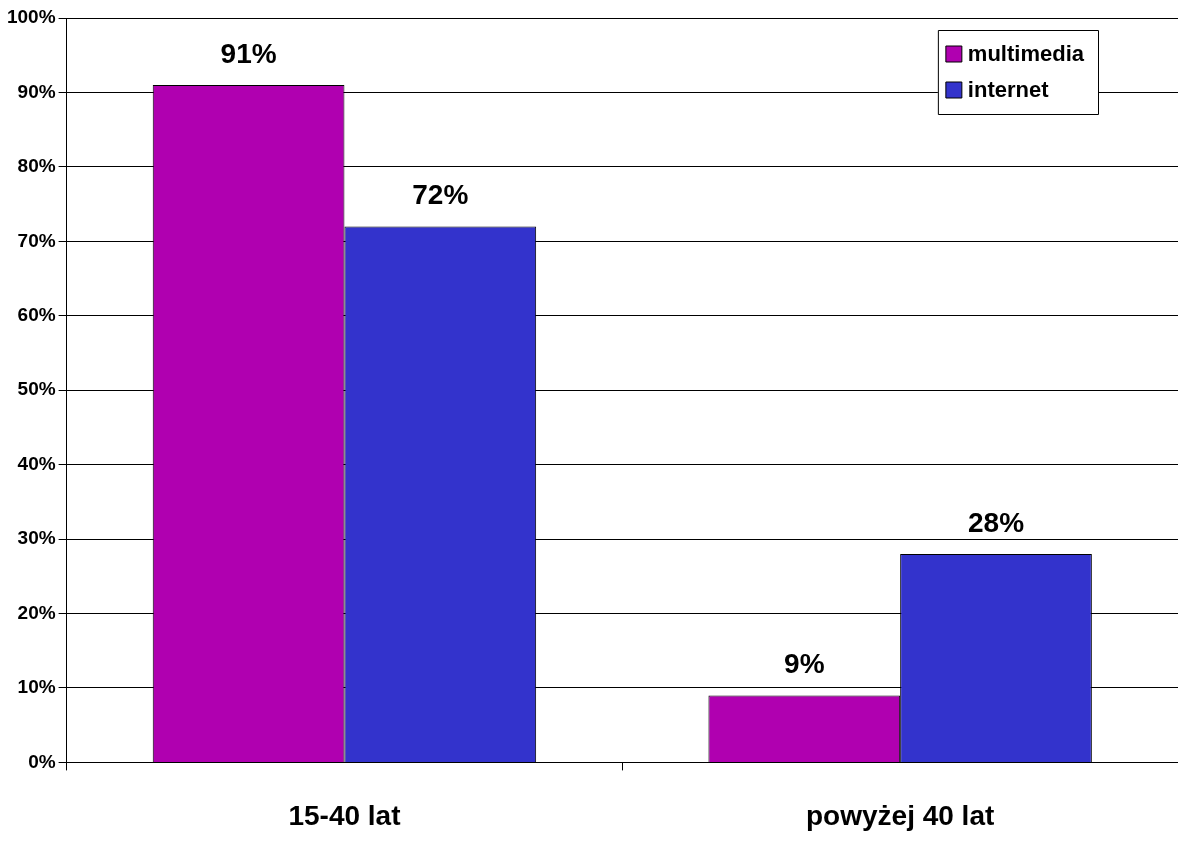 Image resolution: width=1178 pixels, height=864 pixels. Describe the element at coordinates (440, 195) in the screenshot. I see `data-label: 72%` at that location.